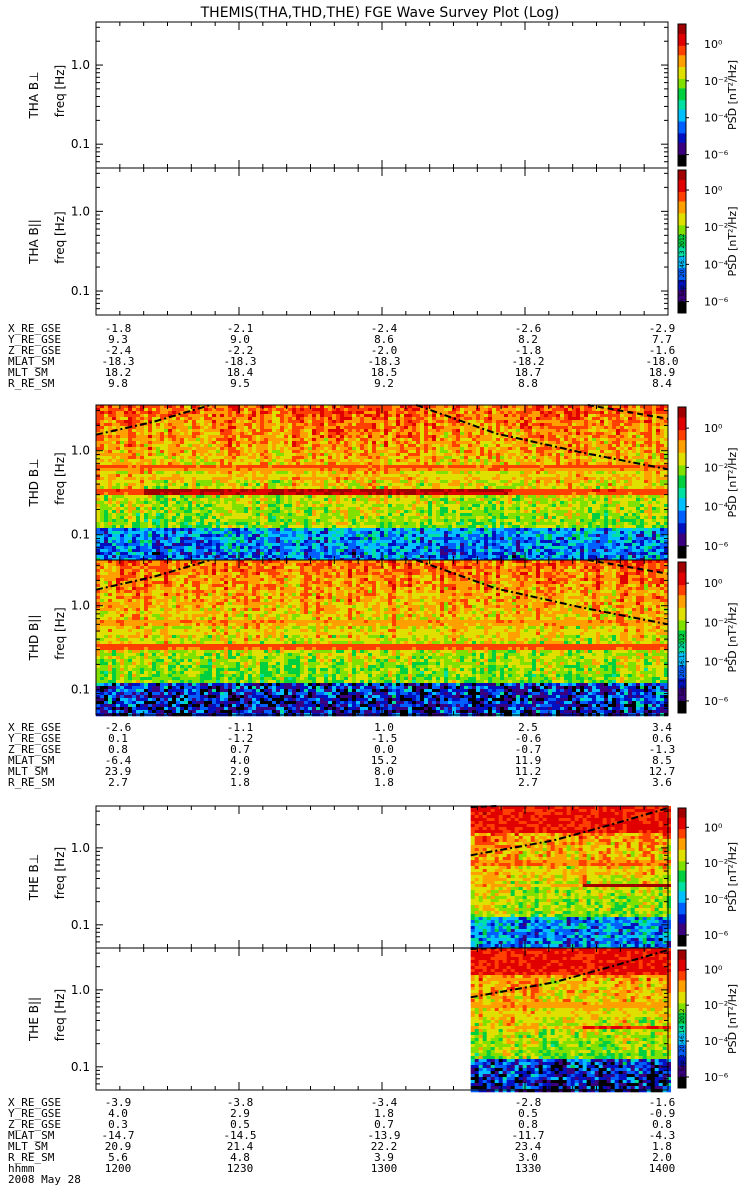  What do you see at coordinates (528, 727) in the screenshot?
I see `ephemeris-value: 2.5` at bounding box center [528, 727].